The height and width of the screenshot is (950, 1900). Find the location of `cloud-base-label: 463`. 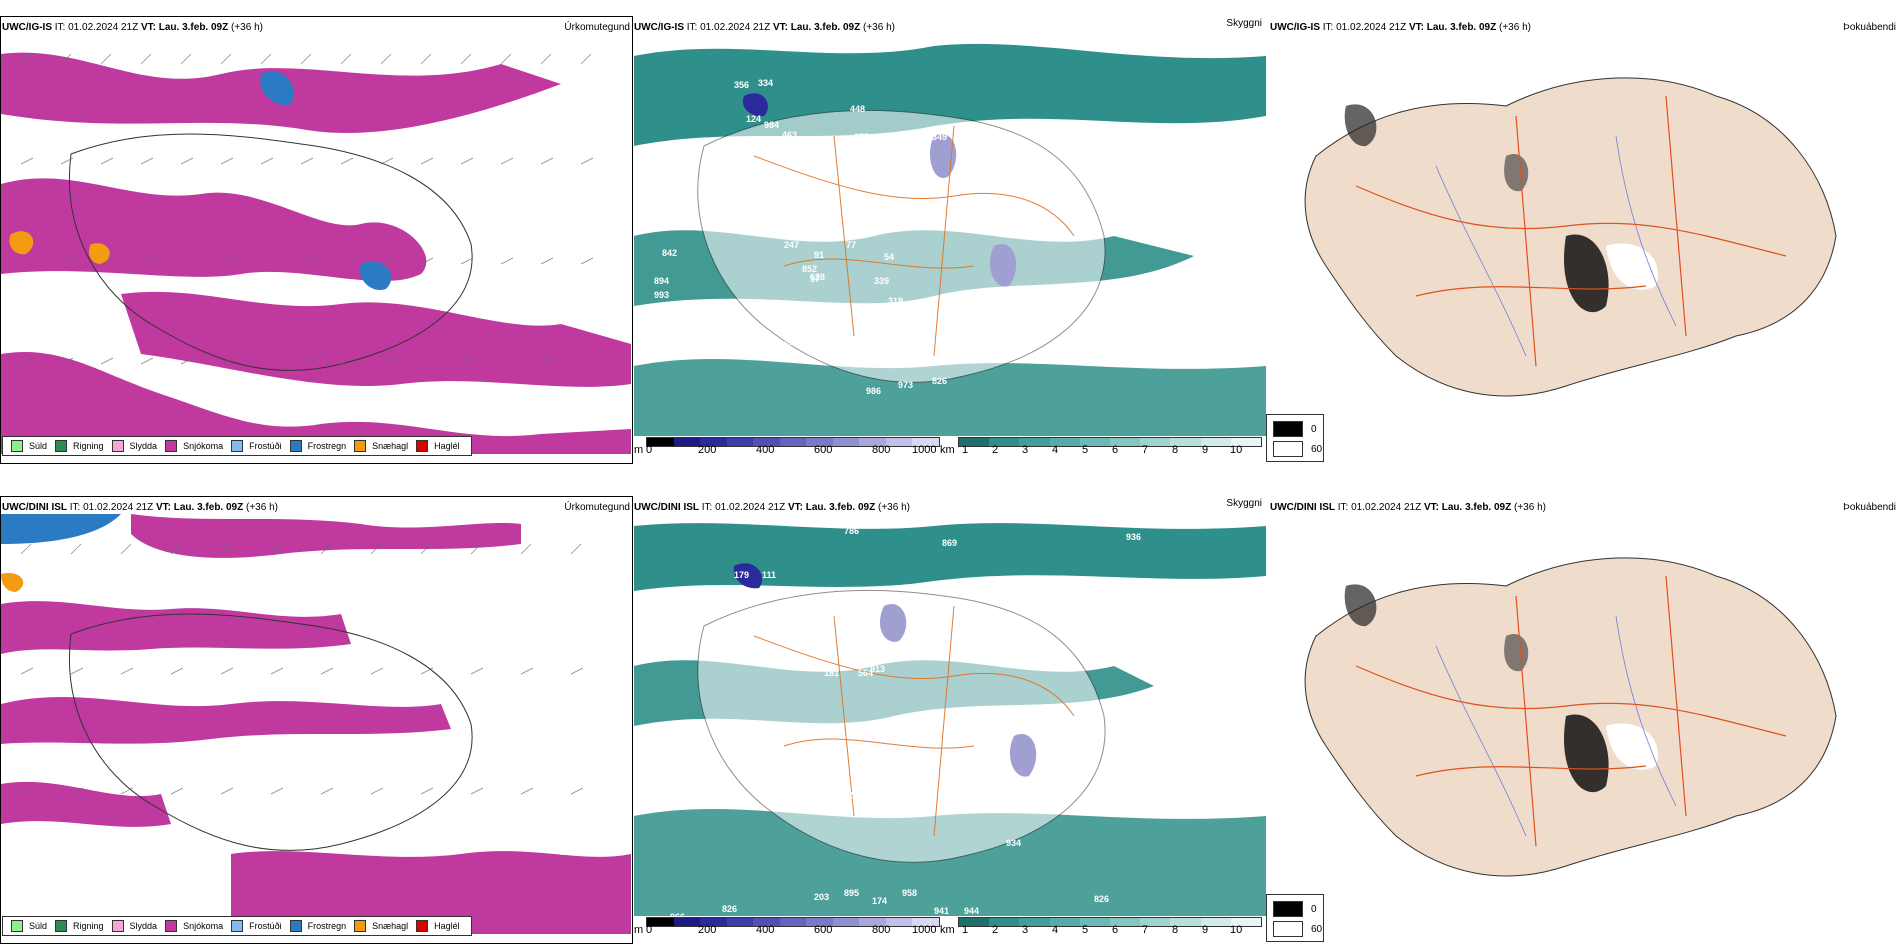

cloud-base-label: 463 is located at coordinates (789, 135).